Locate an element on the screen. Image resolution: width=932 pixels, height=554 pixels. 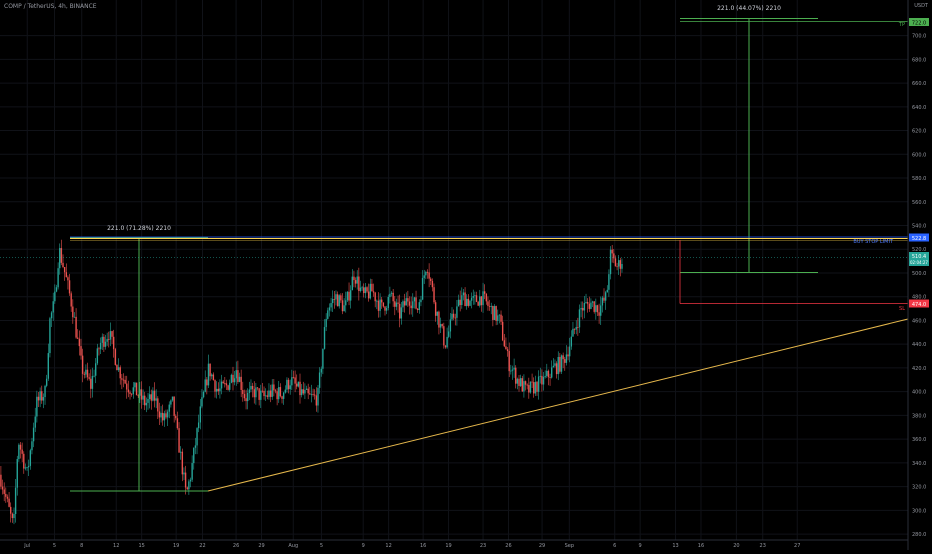
time-tick-label: 26 is located at coordinates (508, 546).